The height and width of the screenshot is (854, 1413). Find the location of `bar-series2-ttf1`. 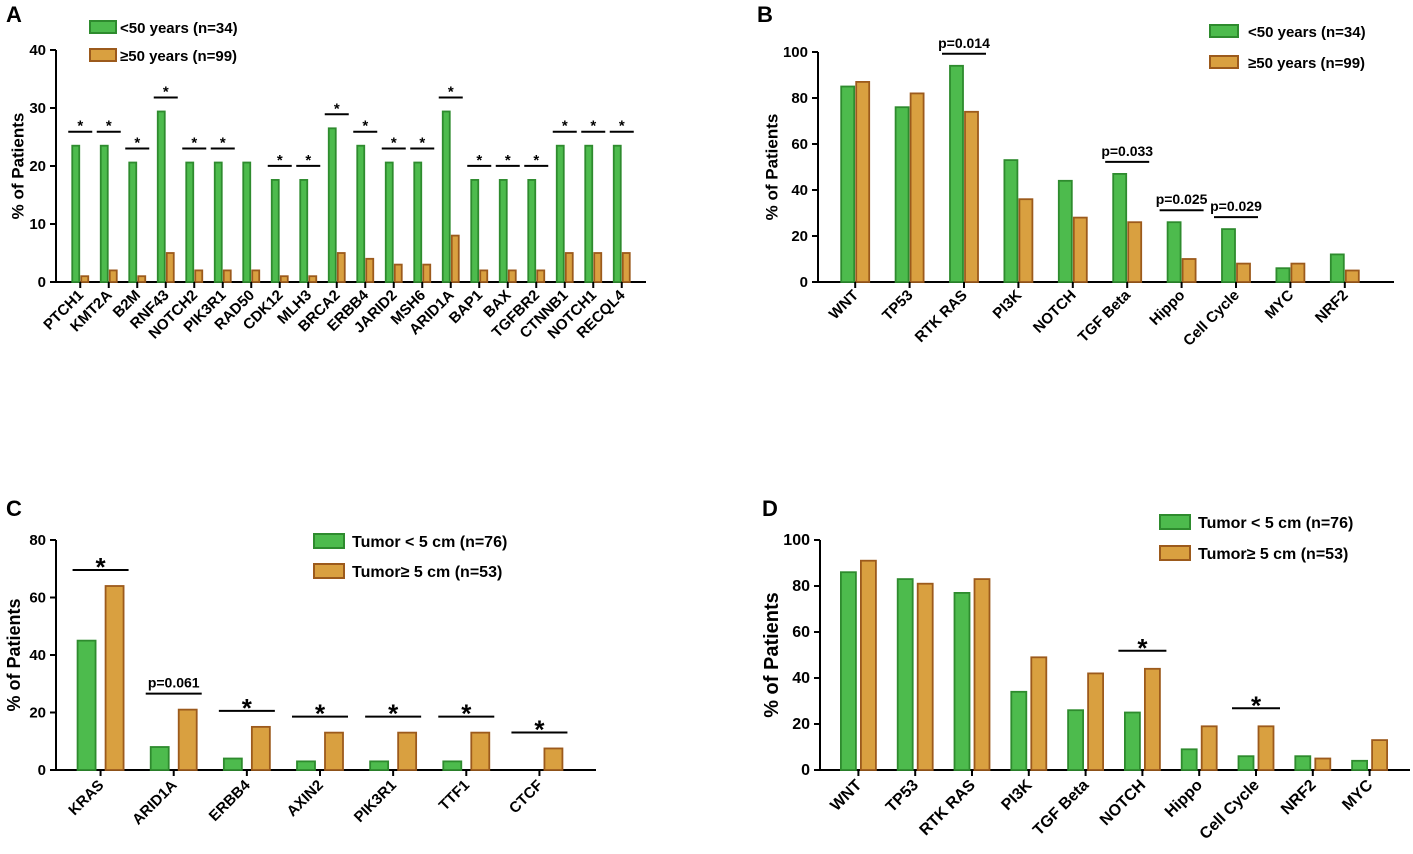

bar-series2-ttf1 is located at coordinates (480, 751).